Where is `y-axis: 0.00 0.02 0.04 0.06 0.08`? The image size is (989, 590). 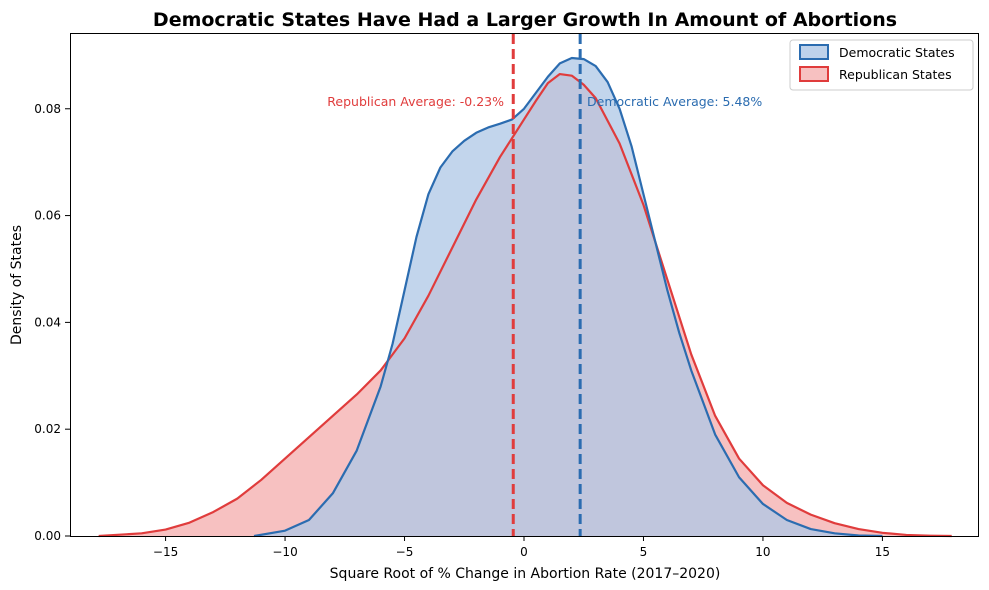 y-axis: 0.00 0.02 0.04 0.06 0.08 is located at coordinates (52, 322).